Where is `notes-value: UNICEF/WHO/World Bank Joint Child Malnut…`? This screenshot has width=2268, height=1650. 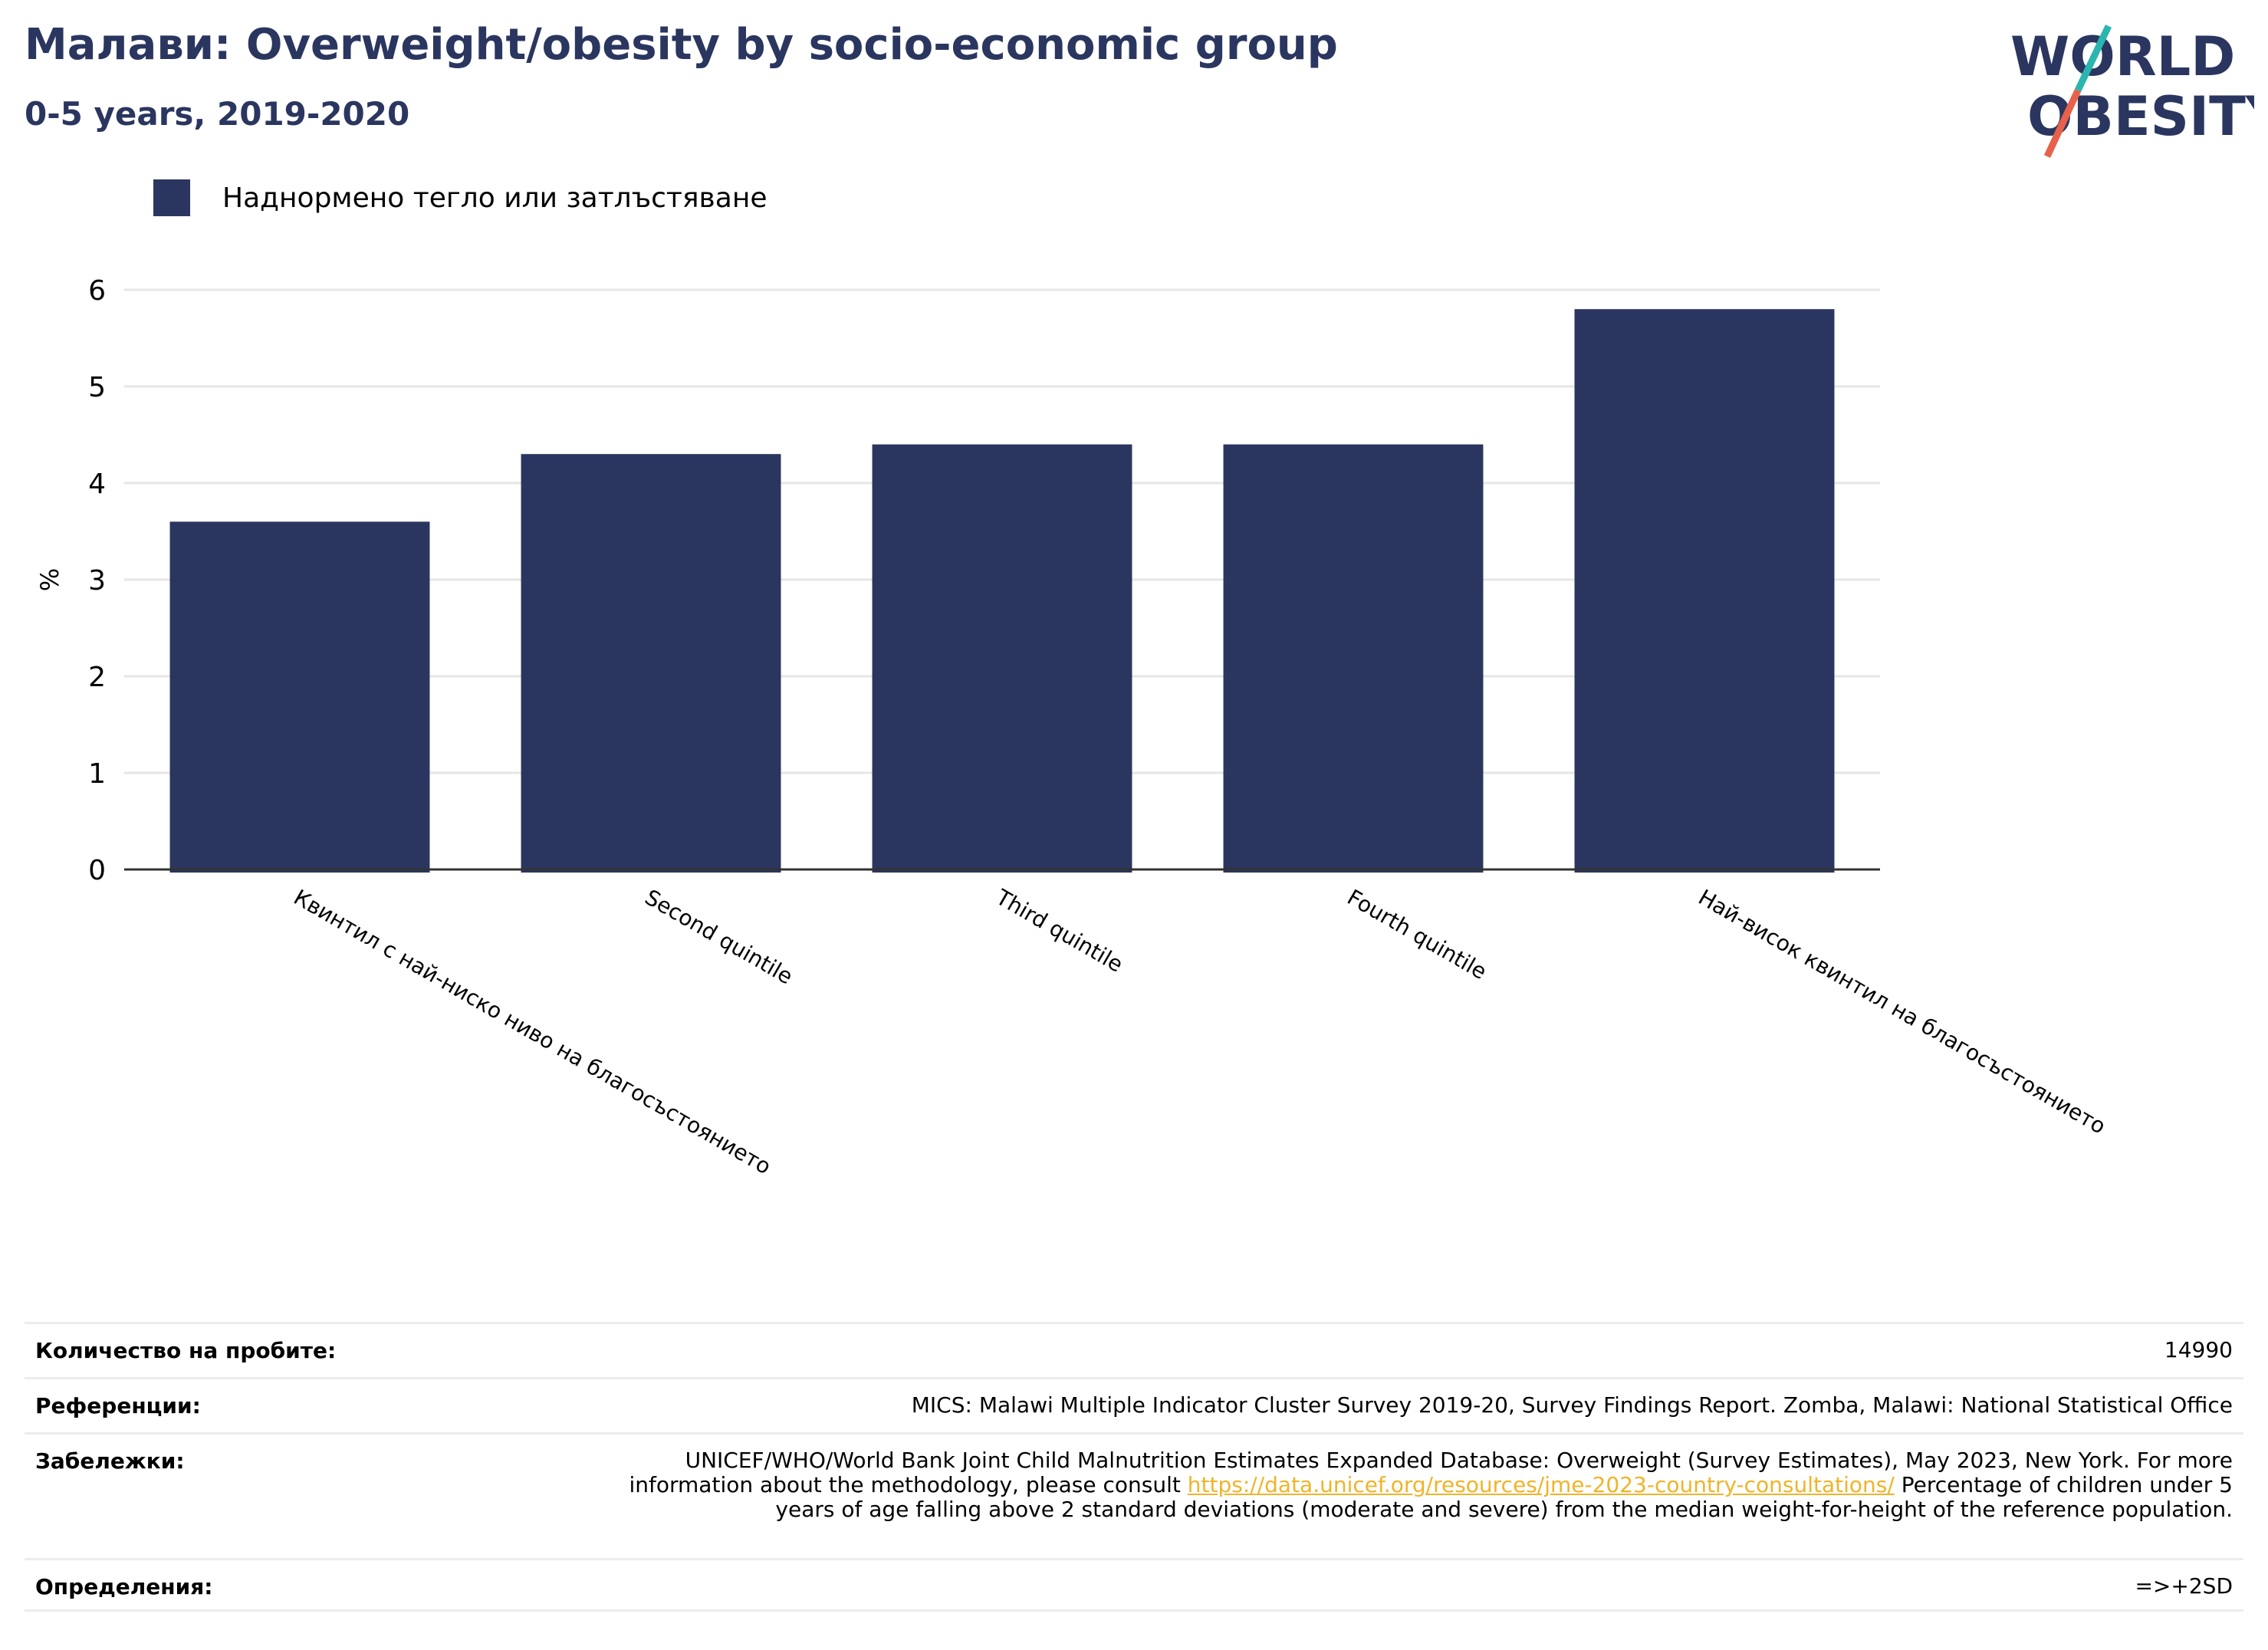
notes-value: UNICEF/WHO/World Bank Joint Child Malnut… is located at coordinates (1428, 1485).